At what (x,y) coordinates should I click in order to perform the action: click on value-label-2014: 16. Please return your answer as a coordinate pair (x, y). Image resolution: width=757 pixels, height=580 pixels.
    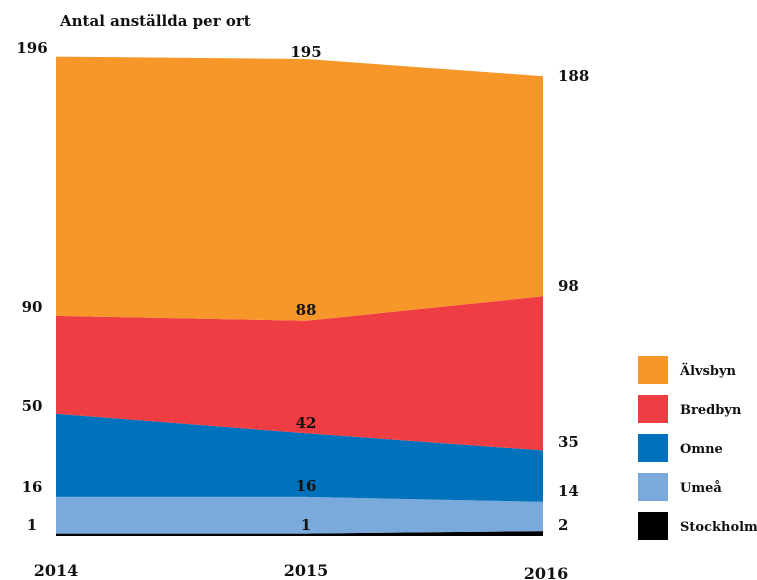
    Looking at the image, I should click on (32, 487).